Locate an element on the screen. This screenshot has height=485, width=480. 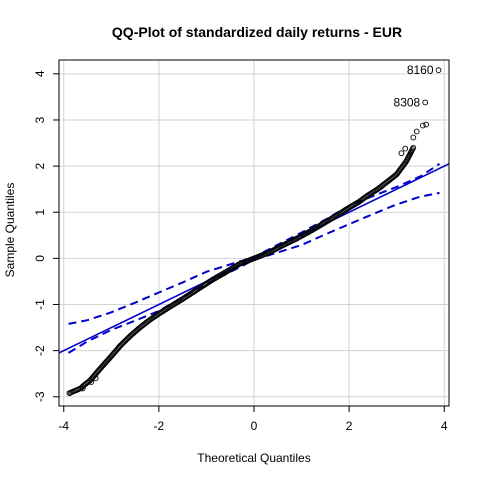
y-tick-label: -3 is located at coordinates (40, 396).